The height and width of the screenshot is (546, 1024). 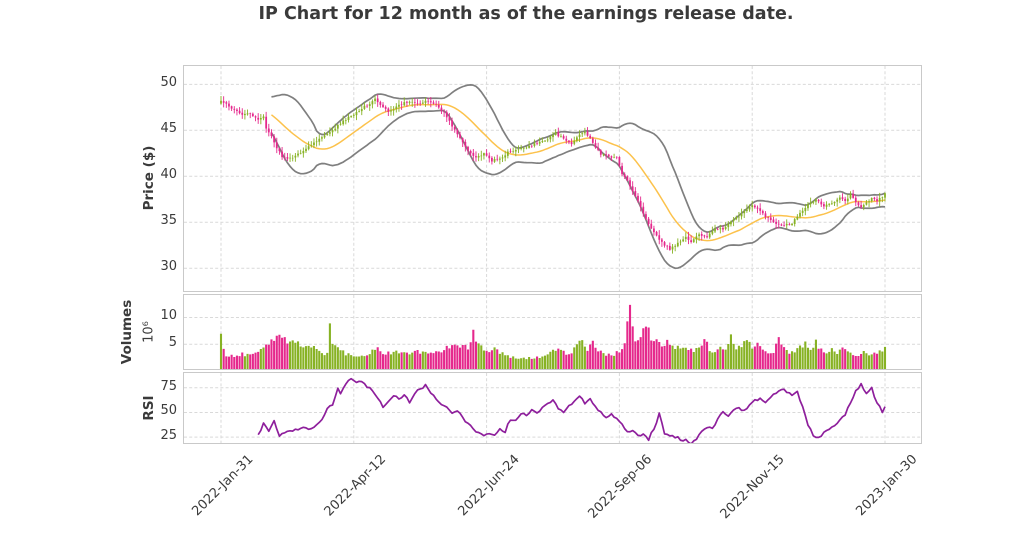 What do you see at coordinates (172, 343) in the screenshot?
I see `volume-tick-label: 5` at bounding box center [172, 343].